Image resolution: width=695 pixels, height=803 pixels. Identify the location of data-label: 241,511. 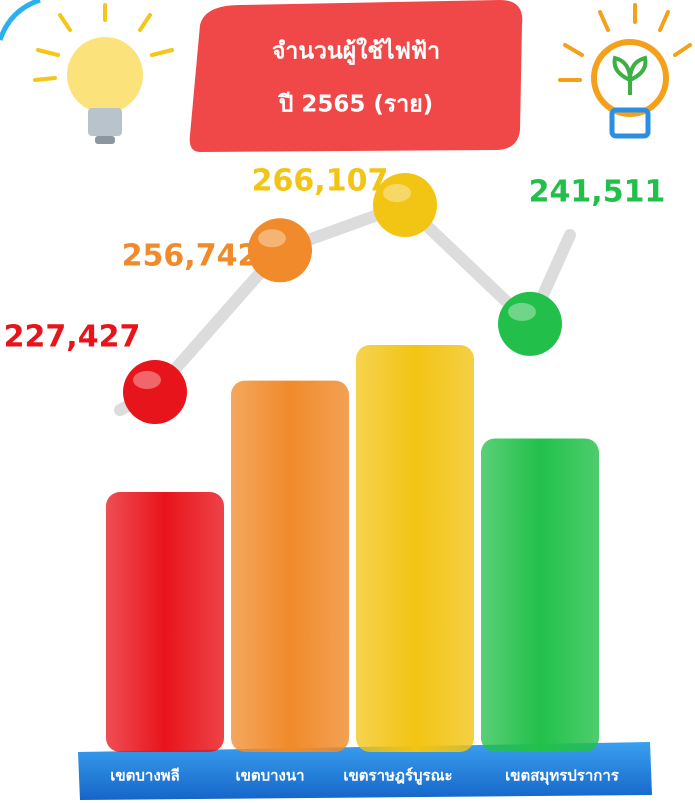
(597, 192).